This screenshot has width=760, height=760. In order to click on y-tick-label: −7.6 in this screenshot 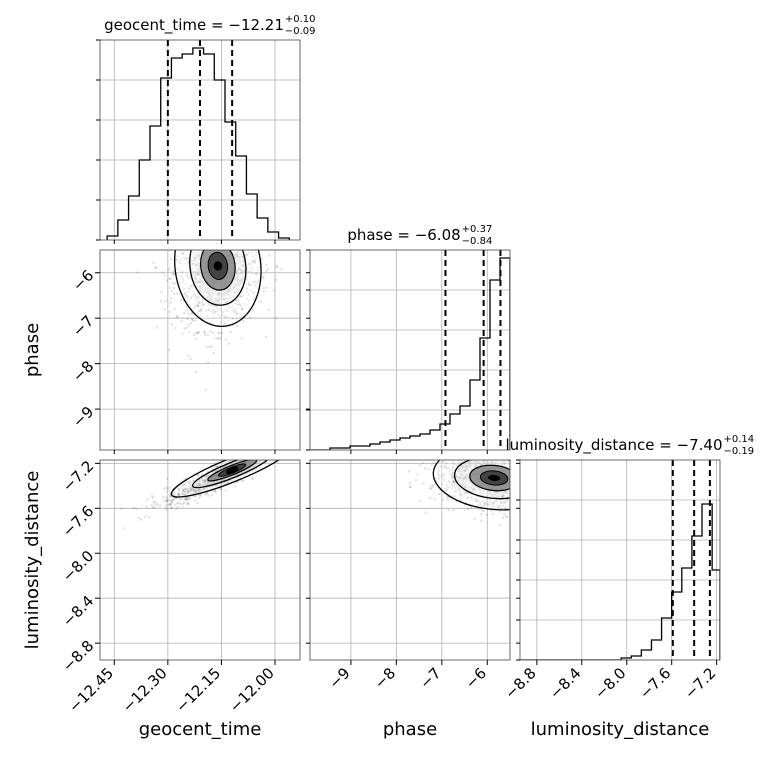, I will do `click(78, 521)`.